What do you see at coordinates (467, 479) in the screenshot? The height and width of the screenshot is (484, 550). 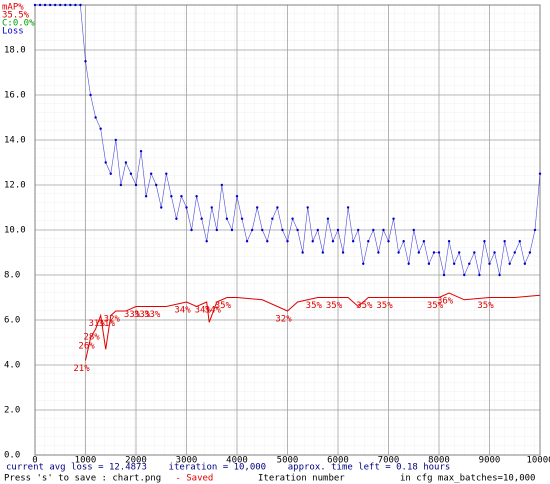 I see `max-batches: in cfg max_batches=10,000` at bounding box center [467, 479].